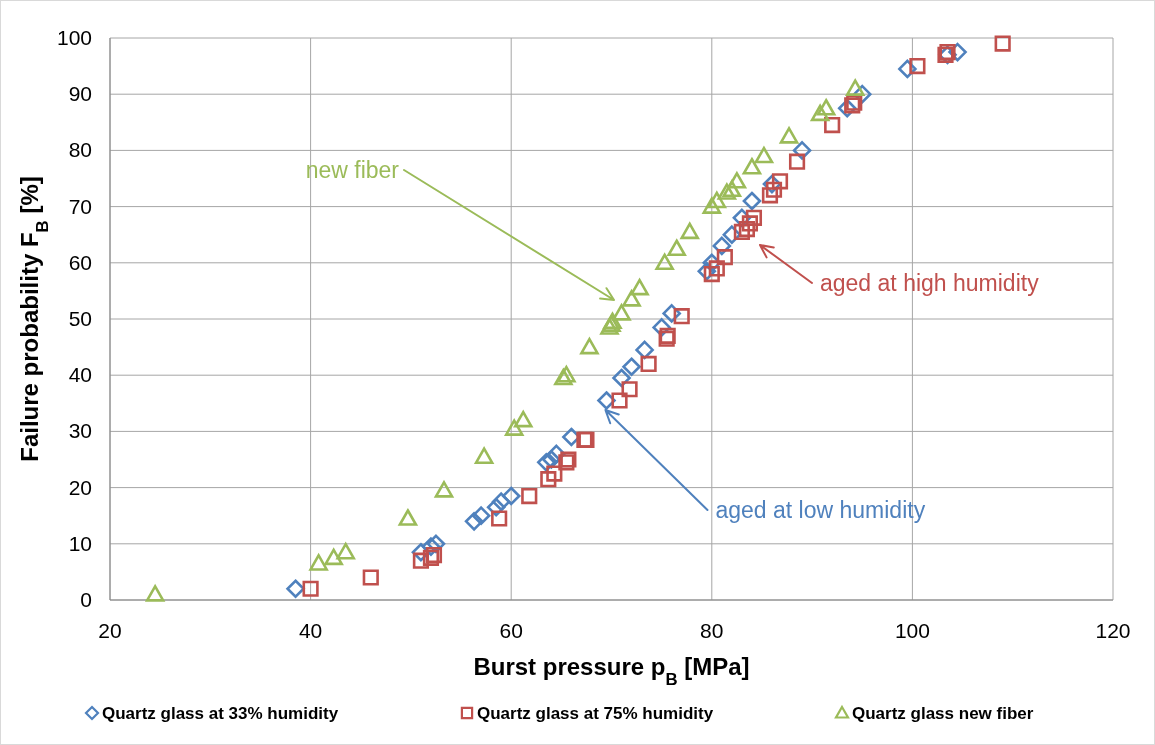 Image resolution: width=1155 pixels, height=745 pixels. What do you see at coordinates (912, 630) in the screenshot?
I see `x-tick-label: 100` at bounding box center [912, 630].